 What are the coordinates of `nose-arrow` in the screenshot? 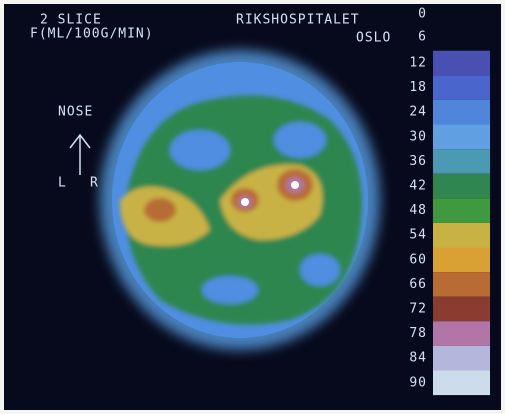 It's located at (80, 154).